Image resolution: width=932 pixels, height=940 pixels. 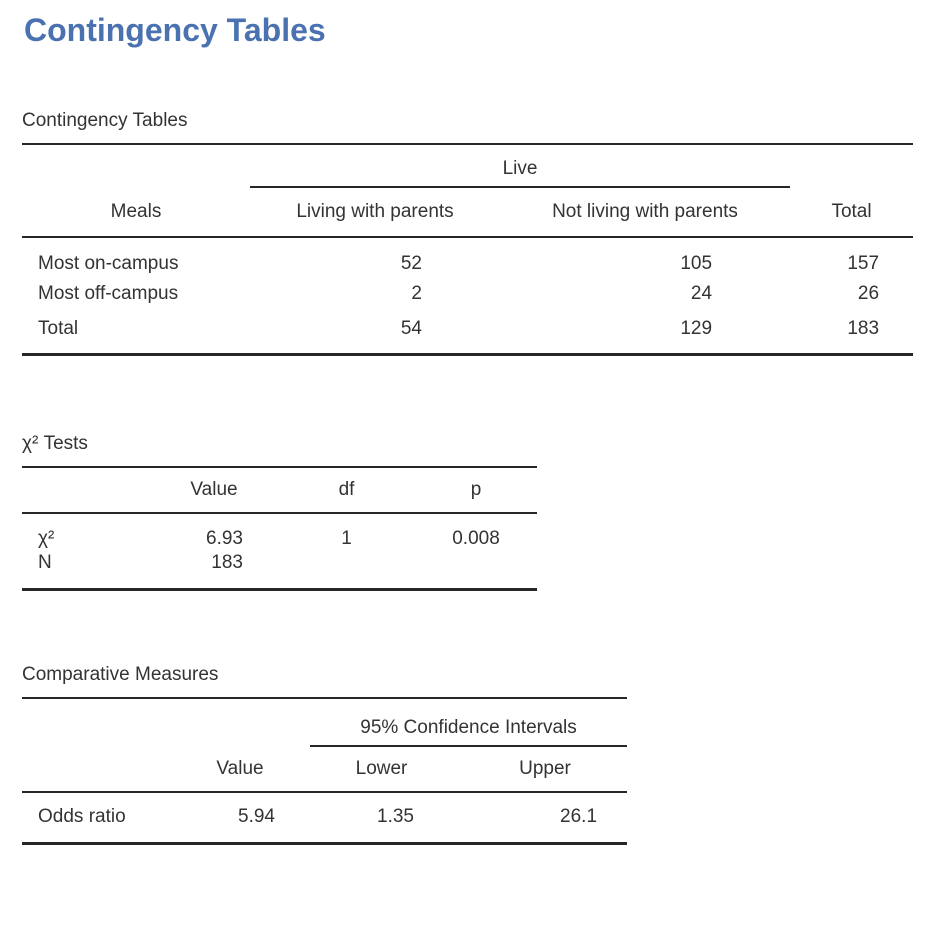 I want to click on table-cell: 54, so click(x=411, y=328).